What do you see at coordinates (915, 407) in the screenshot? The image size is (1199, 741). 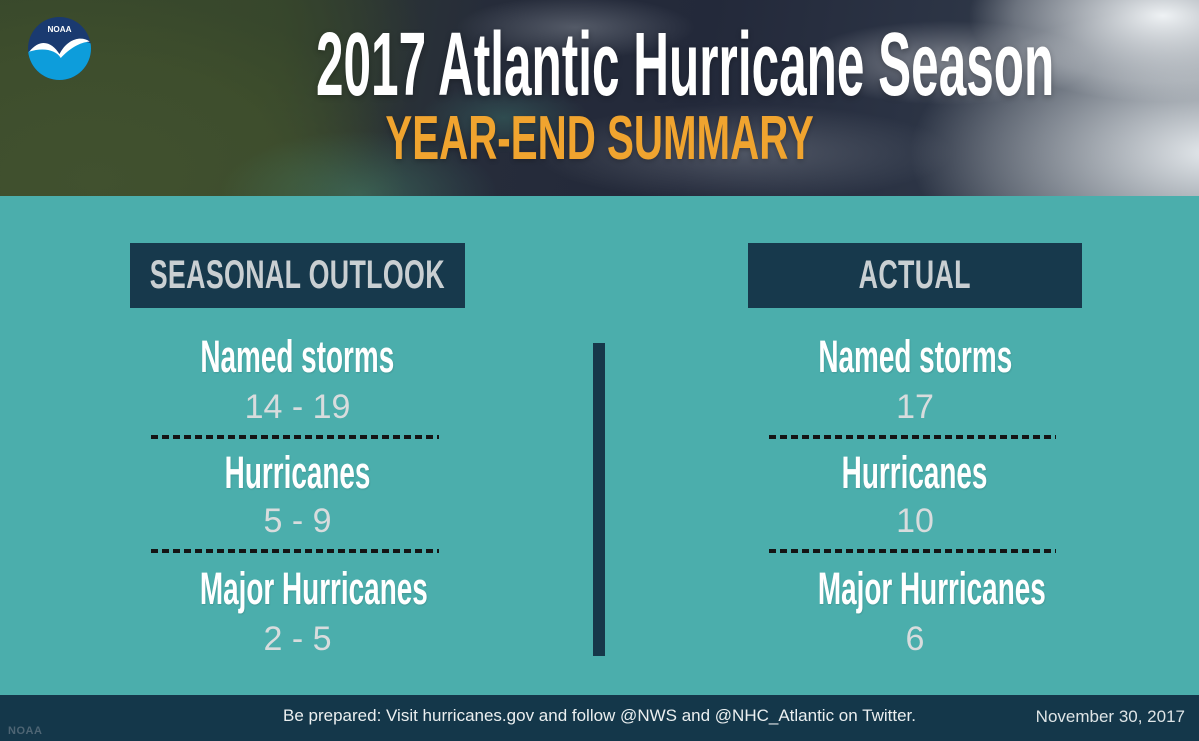 I see `actual-named-storms-value: 17` at bounding box center [915, 407].